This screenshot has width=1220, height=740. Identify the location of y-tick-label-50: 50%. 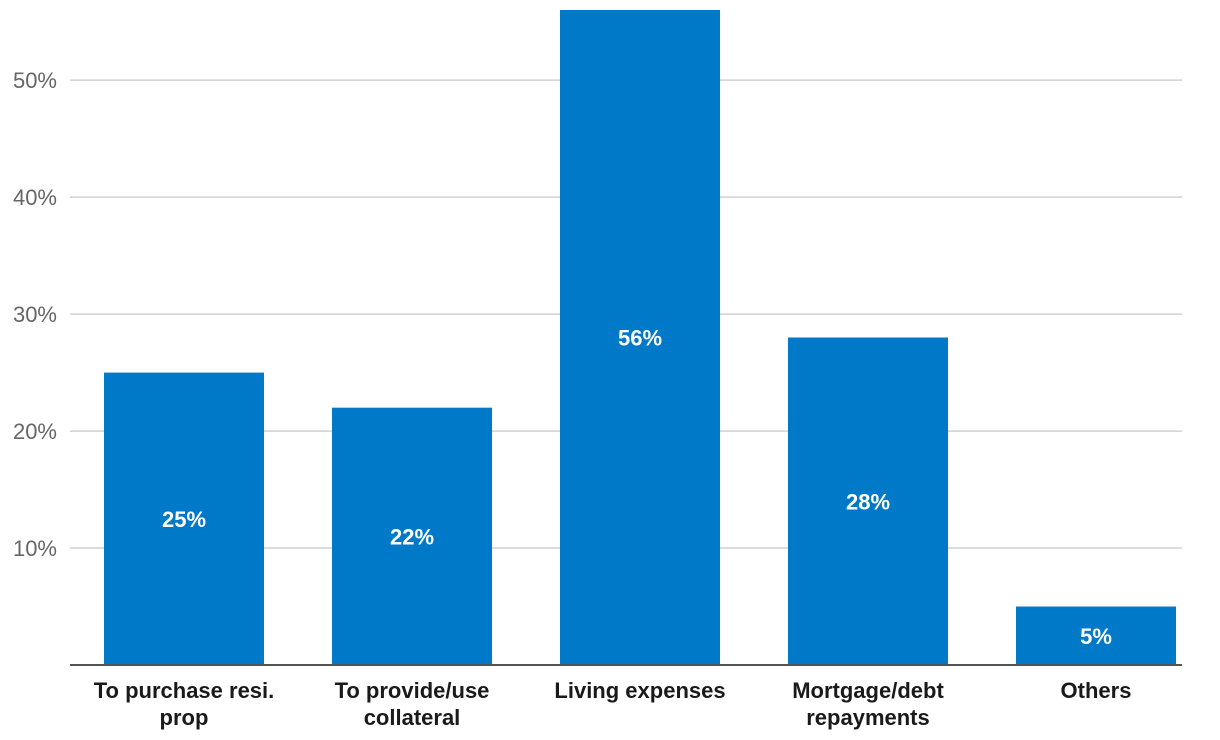
(35, 80).